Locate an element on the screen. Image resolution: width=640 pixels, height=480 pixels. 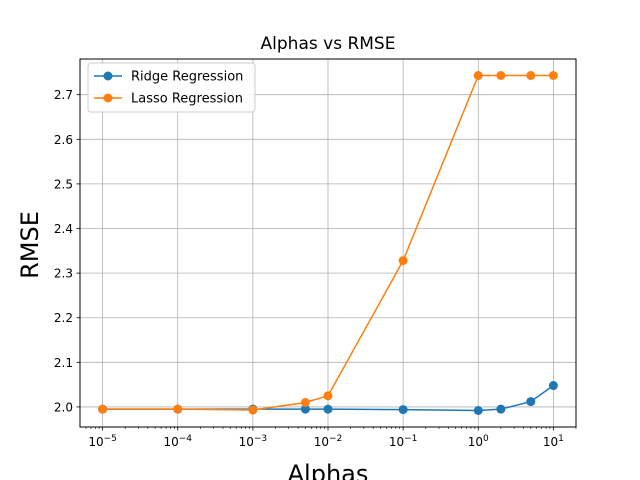
legend-box is located at coordinates (171, 87).